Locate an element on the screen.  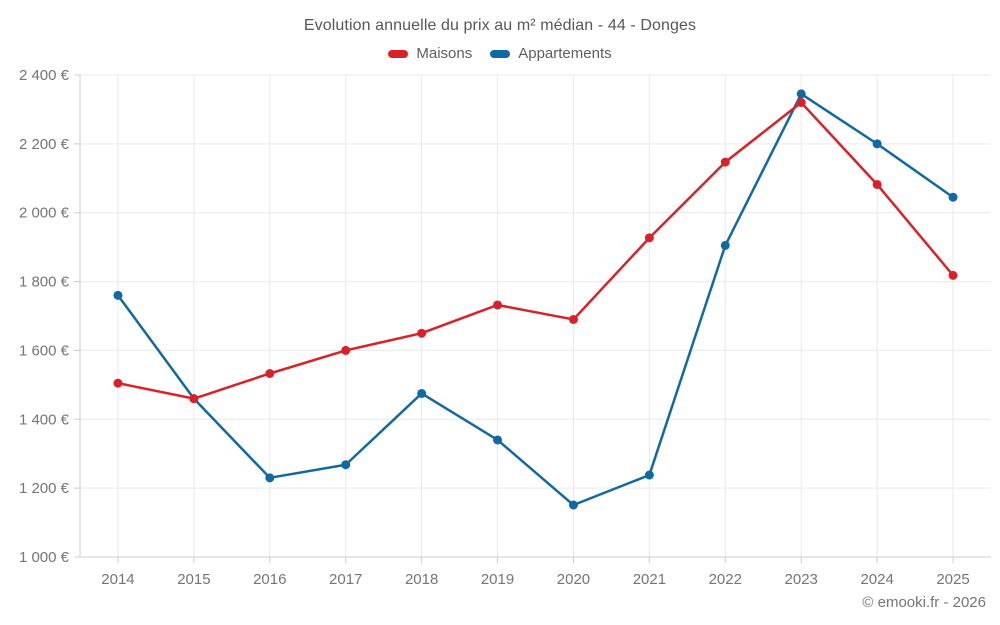
legend-item-maisons: Maisons is located at coordinates (430, 53).